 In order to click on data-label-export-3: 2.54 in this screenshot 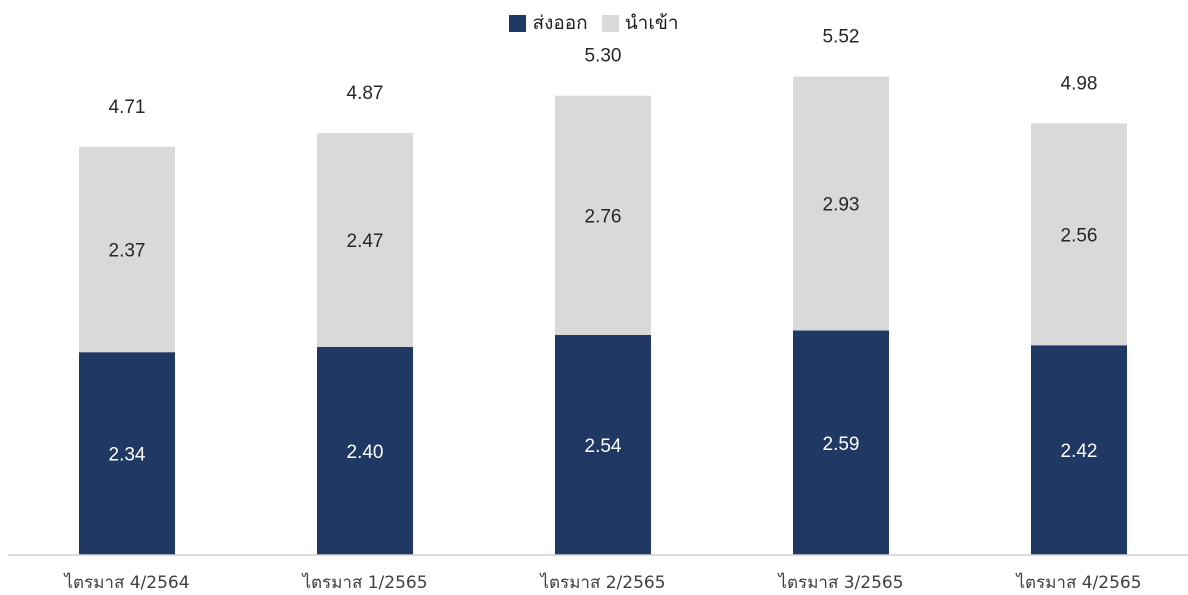, I will do `click(603, 446)`.